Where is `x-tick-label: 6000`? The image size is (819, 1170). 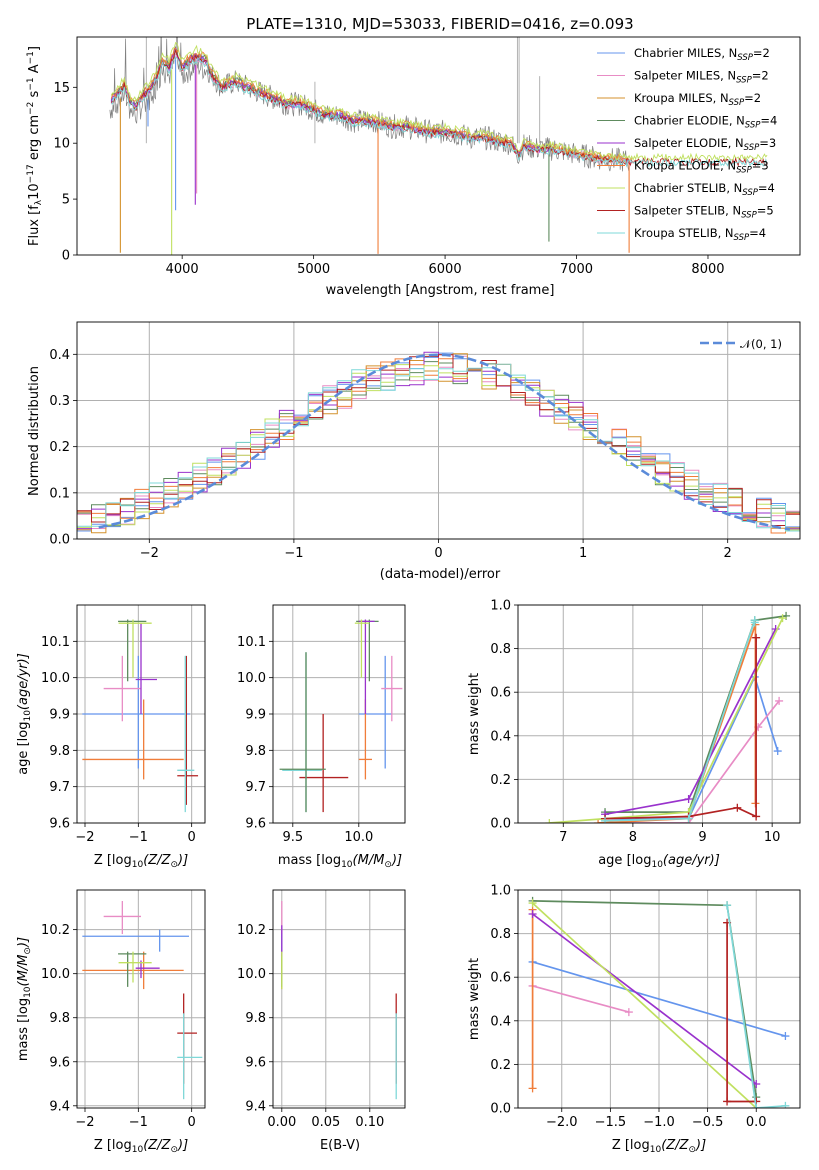 x-tick-label: 6000 is located at coordinates (445, 269).